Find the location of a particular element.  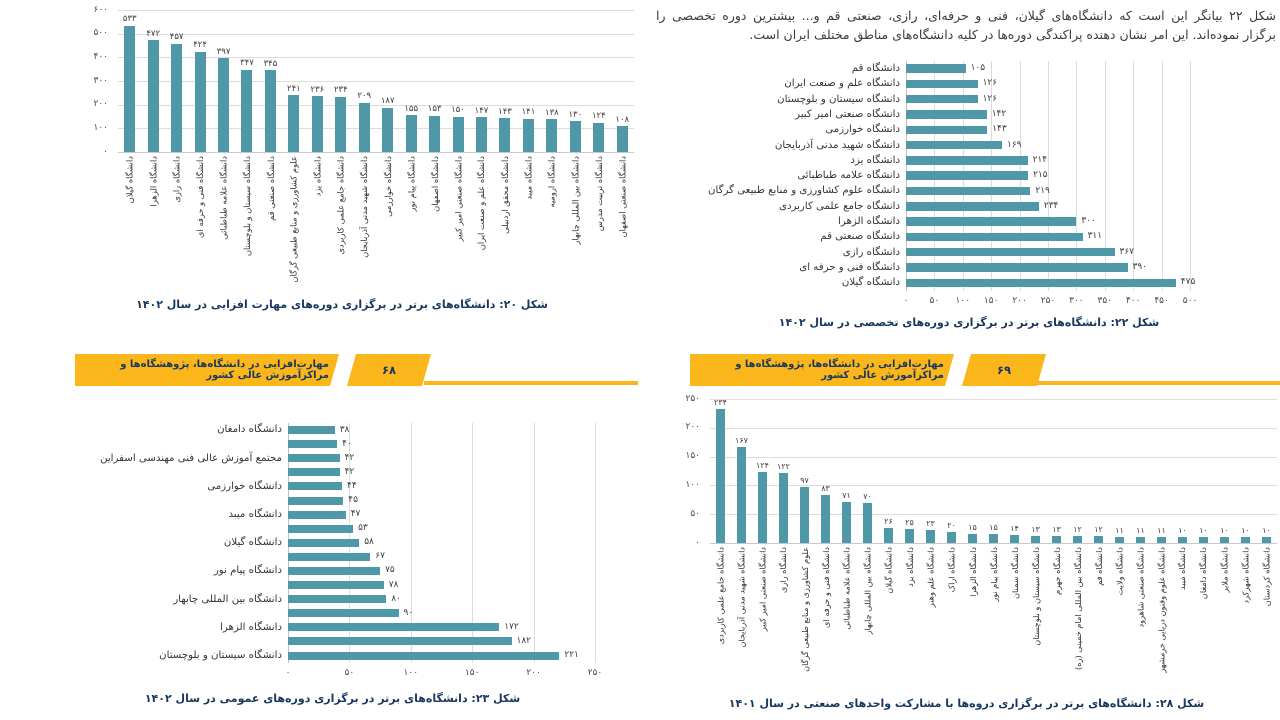

chart-row: دانشگاه خوارزمی ۴۴ is located at coordinates (332, 486).